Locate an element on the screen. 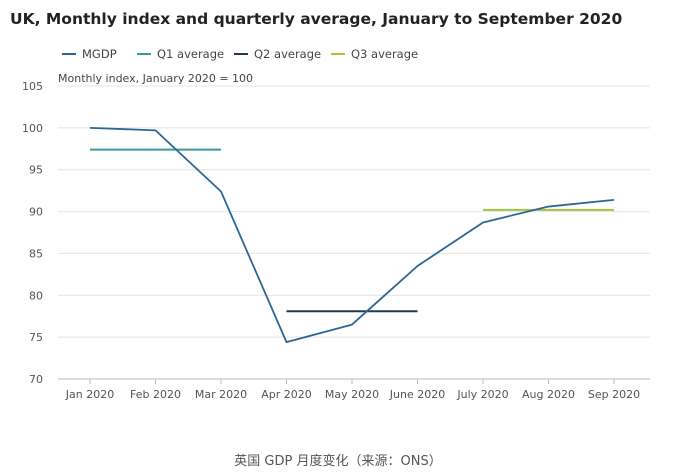 This screenshot has height=472, width=676. legend-label: Q2 average is located at coordinates (287, 54).